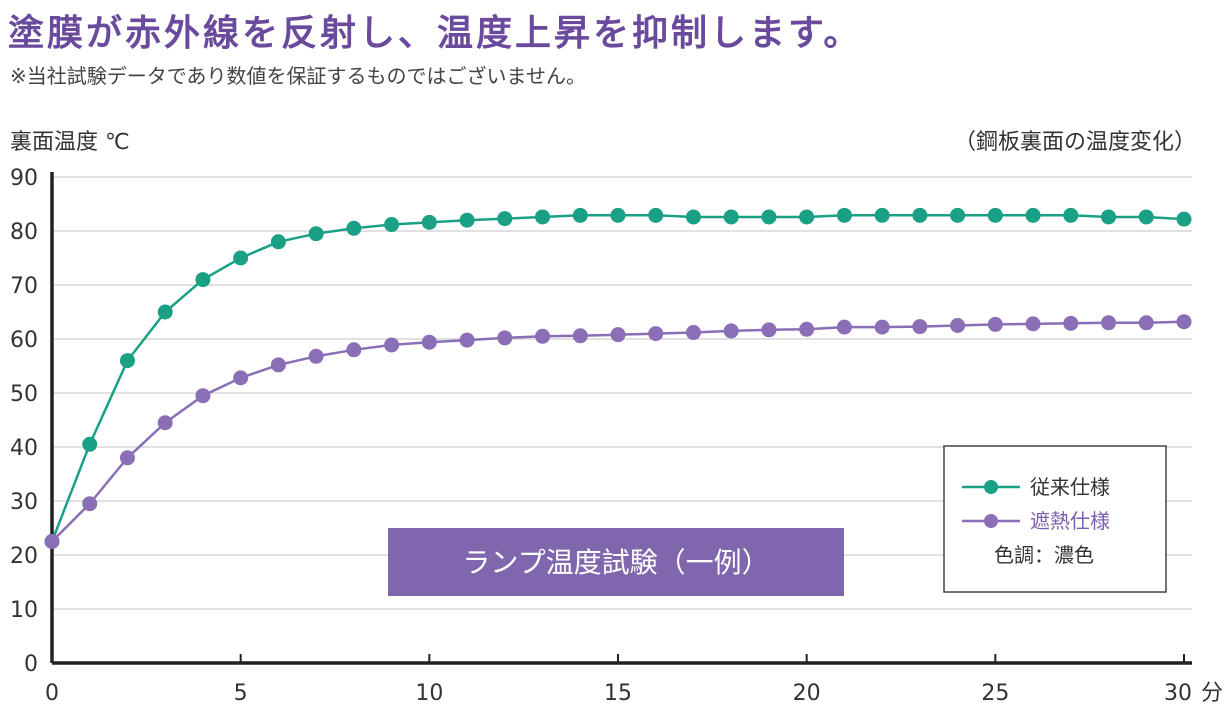  I want to click on x-tick-label: 25, so click(995, 693).